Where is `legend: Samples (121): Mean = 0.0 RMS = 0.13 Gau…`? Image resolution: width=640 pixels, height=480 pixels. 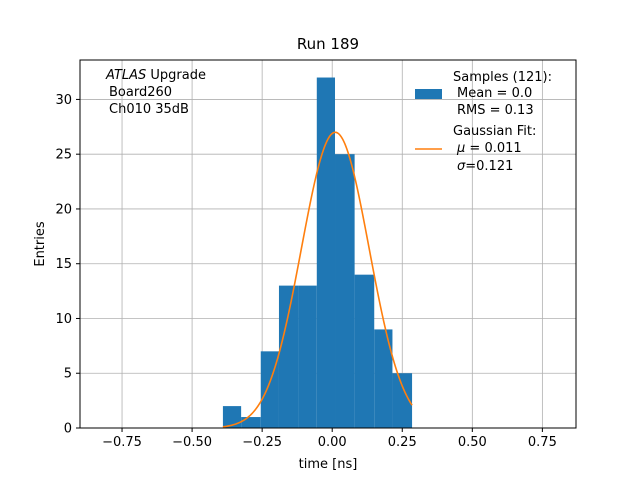 legend: Samples (121): Mean = 0.0 RMS = 0.13 Gau… is located at coordinates (483, 122).